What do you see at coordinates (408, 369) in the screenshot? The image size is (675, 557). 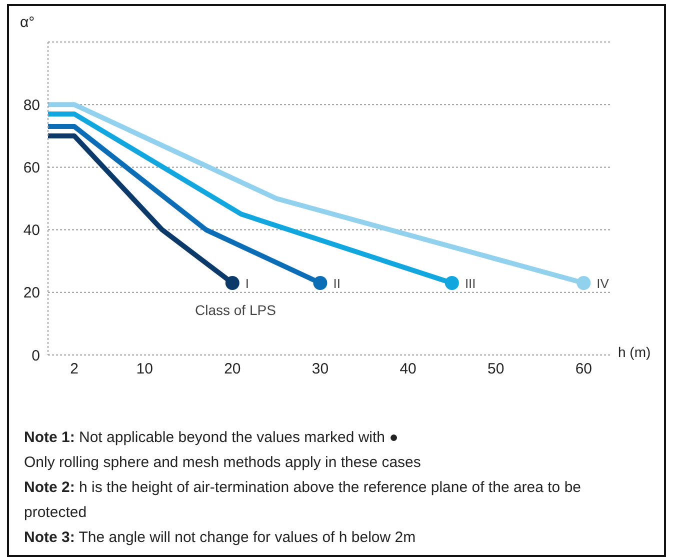 I see `x-tick-label: 40` at bounding box center [408, 369].